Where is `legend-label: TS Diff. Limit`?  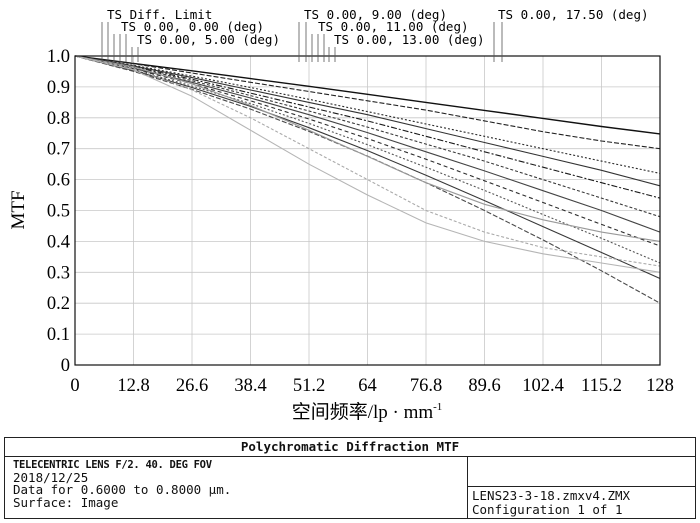
legend-label: TS Diff. Limit is located at coordinates (159, 14).